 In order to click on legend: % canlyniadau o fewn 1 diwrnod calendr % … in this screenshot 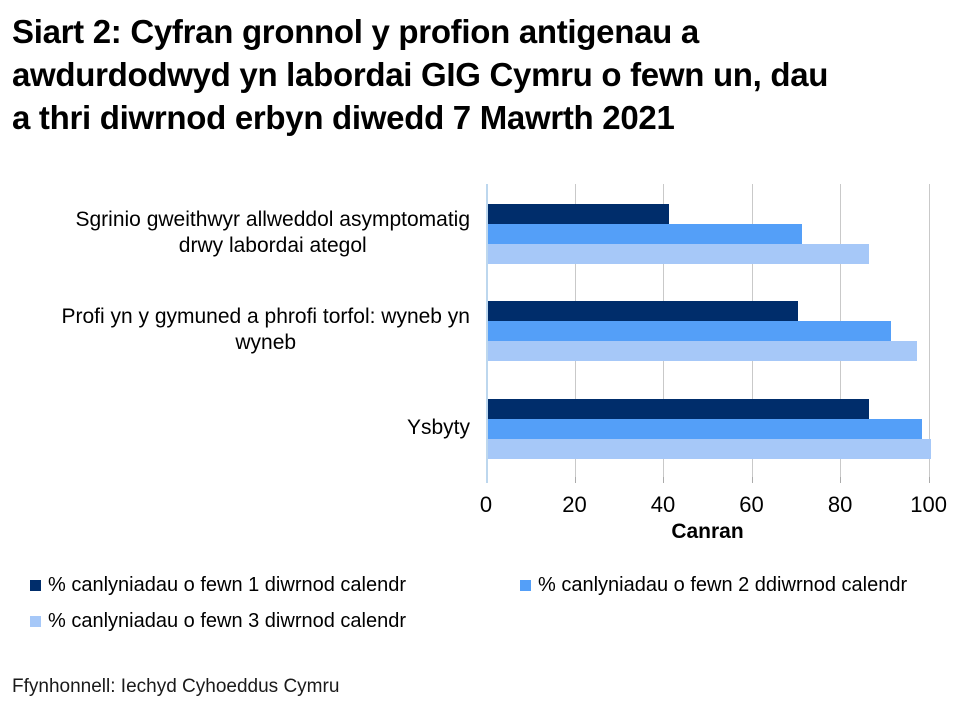, I will do `click(495, 603)`.